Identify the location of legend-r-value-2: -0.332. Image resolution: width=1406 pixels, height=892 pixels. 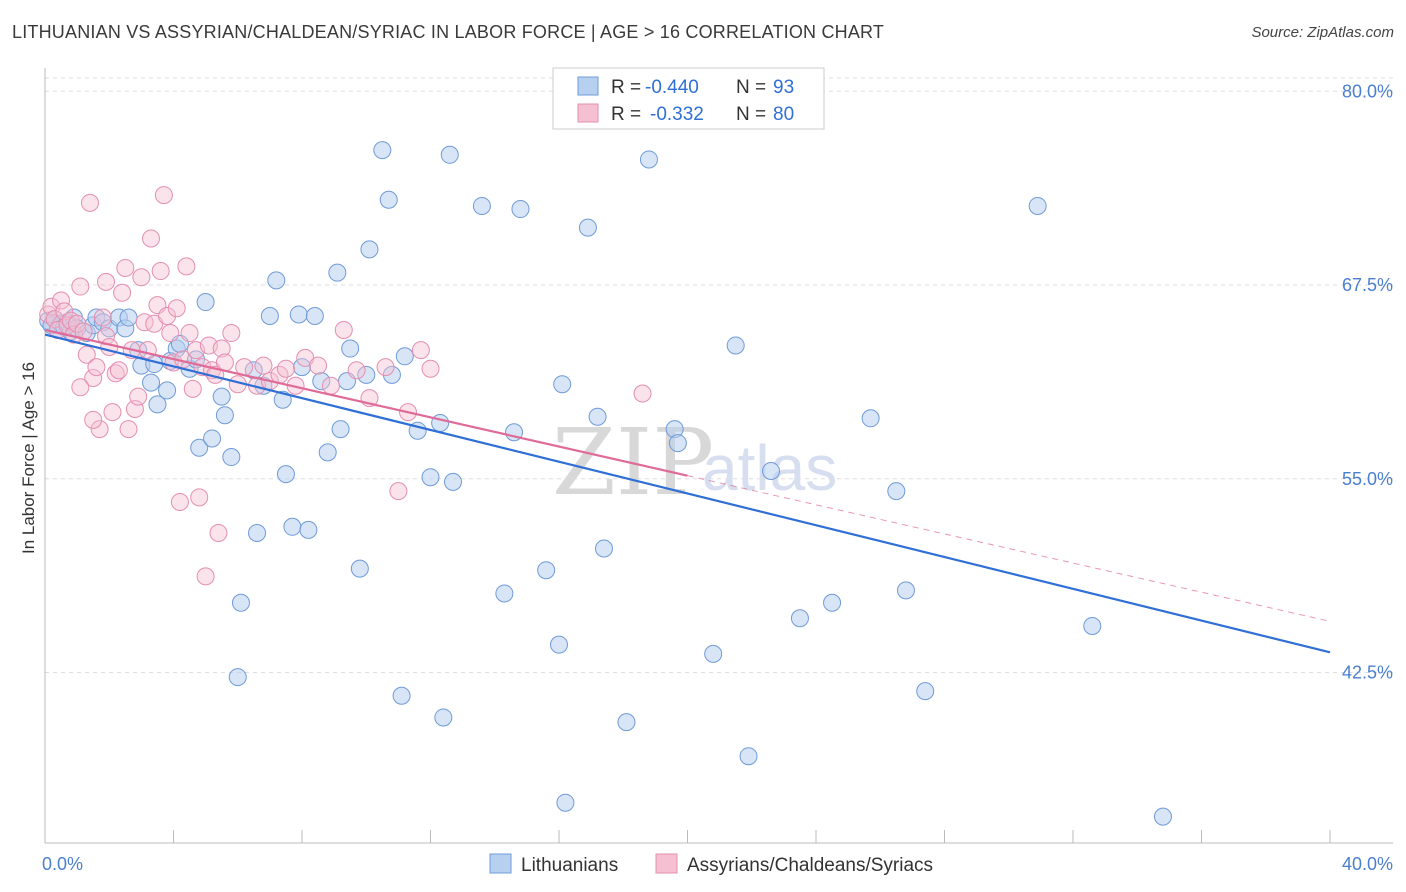
(677, 114).